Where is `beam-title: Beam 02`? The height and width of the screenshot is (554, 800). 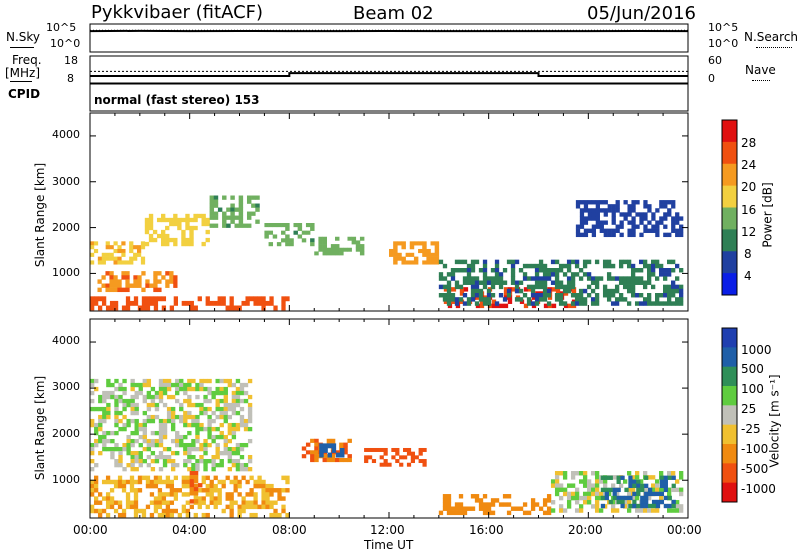 beam-title: Beam 02 is located at coordinates (393, 13).